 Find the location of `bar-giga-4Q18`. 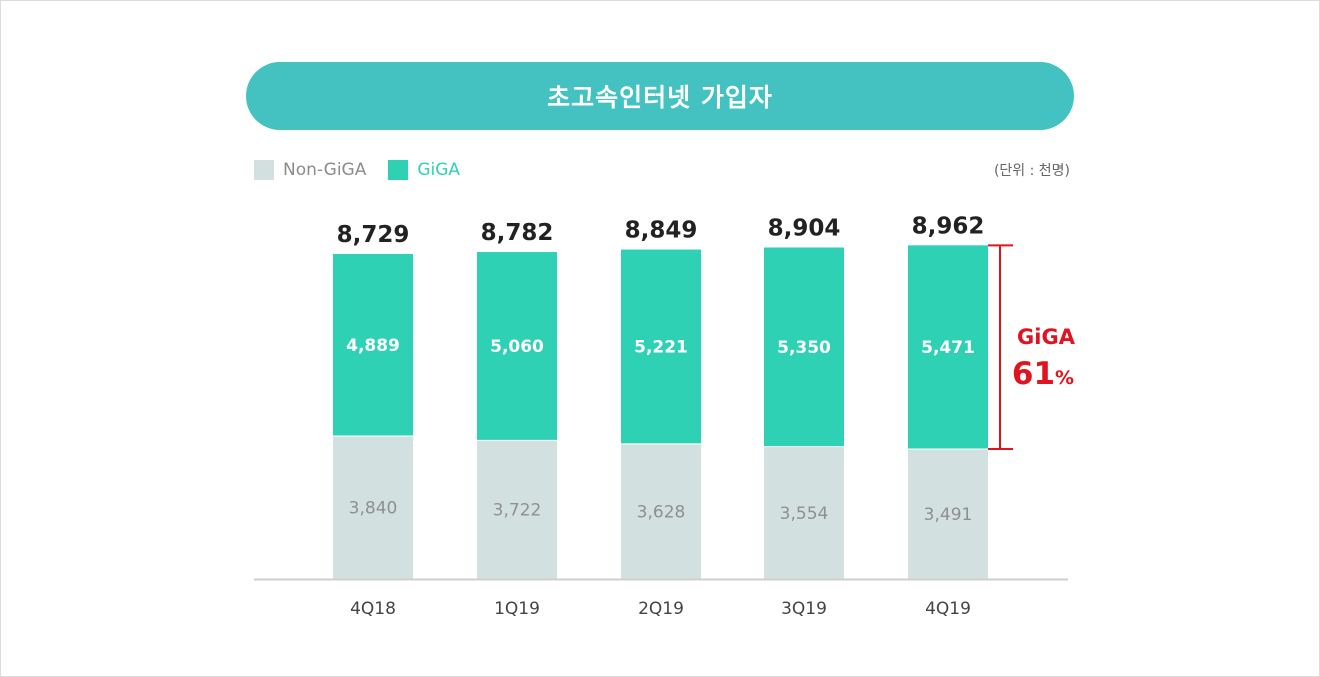

bar-giga-4Q18 is located at coordinates (373, 345).